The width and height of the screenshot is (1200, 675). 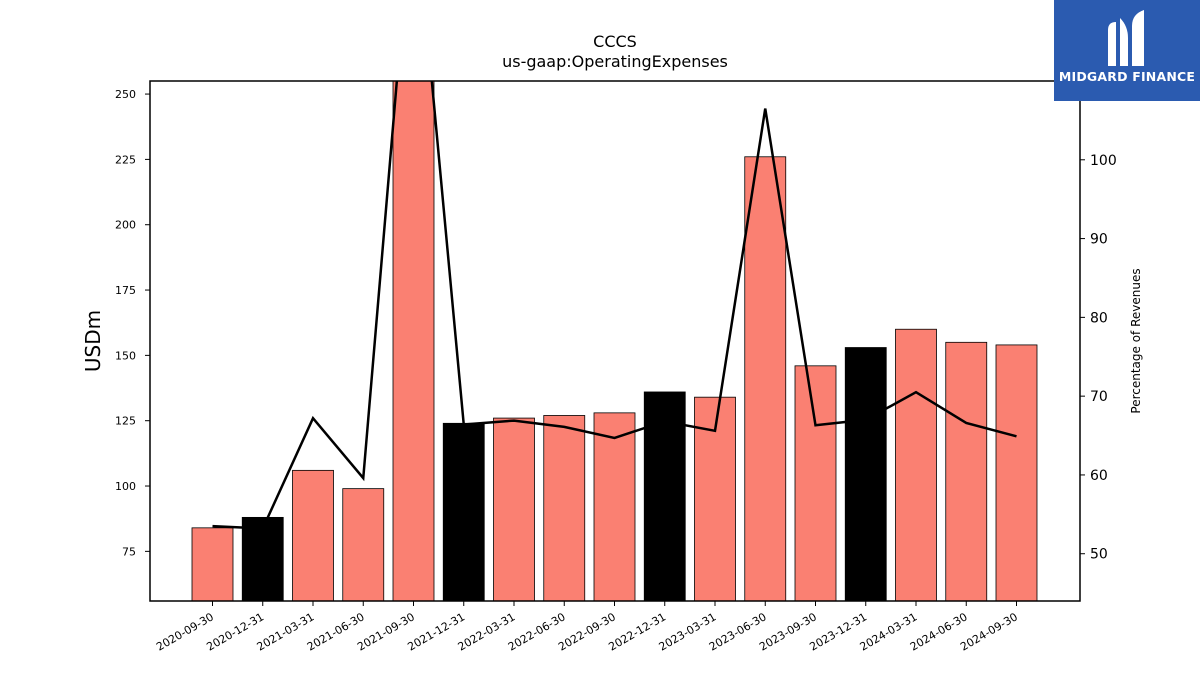 What do you see at coordinates (125, 355) in the screenshot?
I see `y-tick-label: 150` at bounding box center [125, 355].